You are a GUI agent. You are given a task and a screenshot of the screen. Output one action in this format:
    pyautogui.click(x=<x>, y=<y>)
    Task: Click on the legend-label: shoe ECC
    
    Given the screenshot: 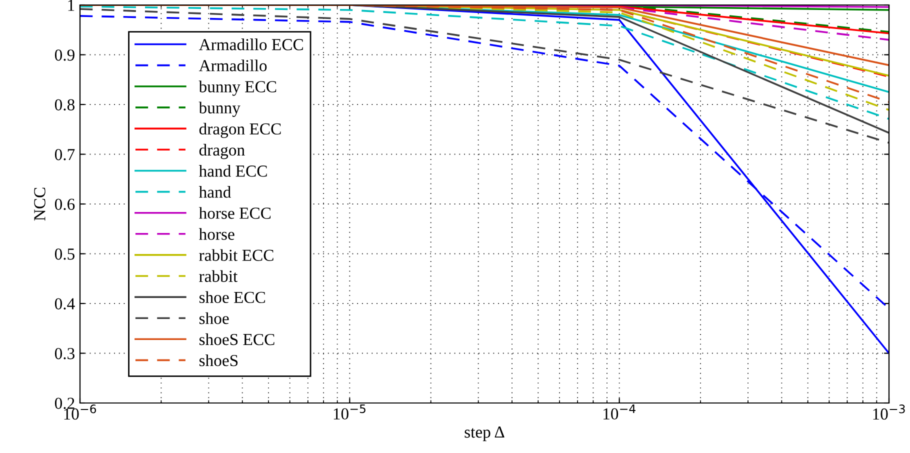 What is the action you would take?
    pyautogui.click(x=232, y=297)
    